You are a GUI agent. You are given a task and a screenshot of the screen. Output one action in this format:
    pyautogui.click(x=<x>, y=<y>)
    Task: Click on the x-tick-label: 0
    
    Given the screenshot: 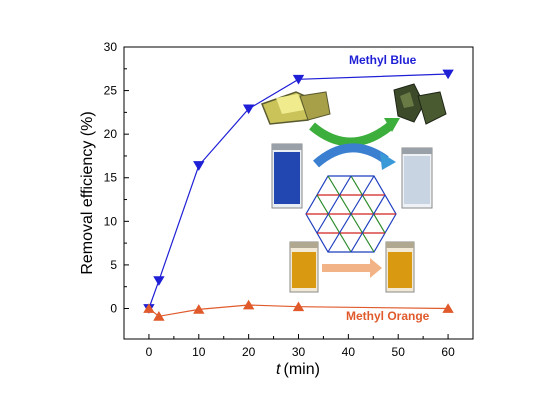 What is the action you would take?
    pyautogui.click(x=149, y=352)
    